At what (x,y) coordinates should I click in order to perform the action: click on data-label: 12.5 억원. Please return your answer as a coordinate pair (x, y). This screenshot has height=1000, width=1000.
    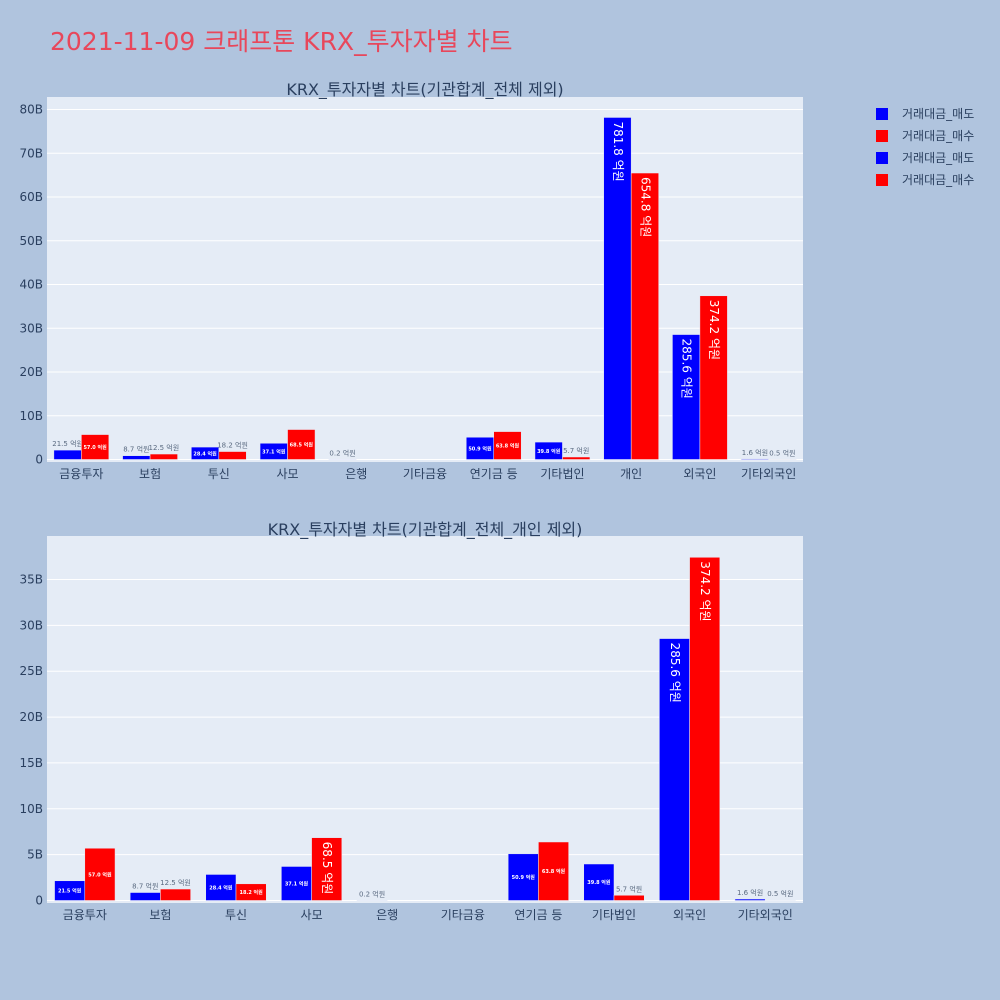
    Looking at the image, I should click on (163, 447).